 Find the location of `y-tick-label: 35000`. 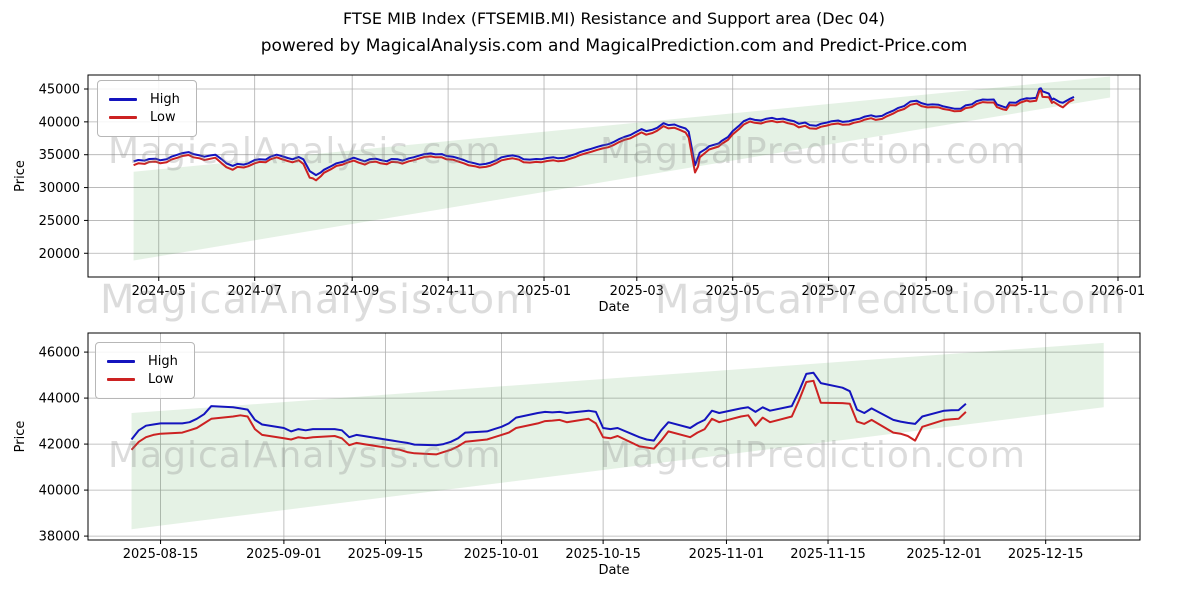

y-tick-label: 35000 is located at coordinates (59, 155).